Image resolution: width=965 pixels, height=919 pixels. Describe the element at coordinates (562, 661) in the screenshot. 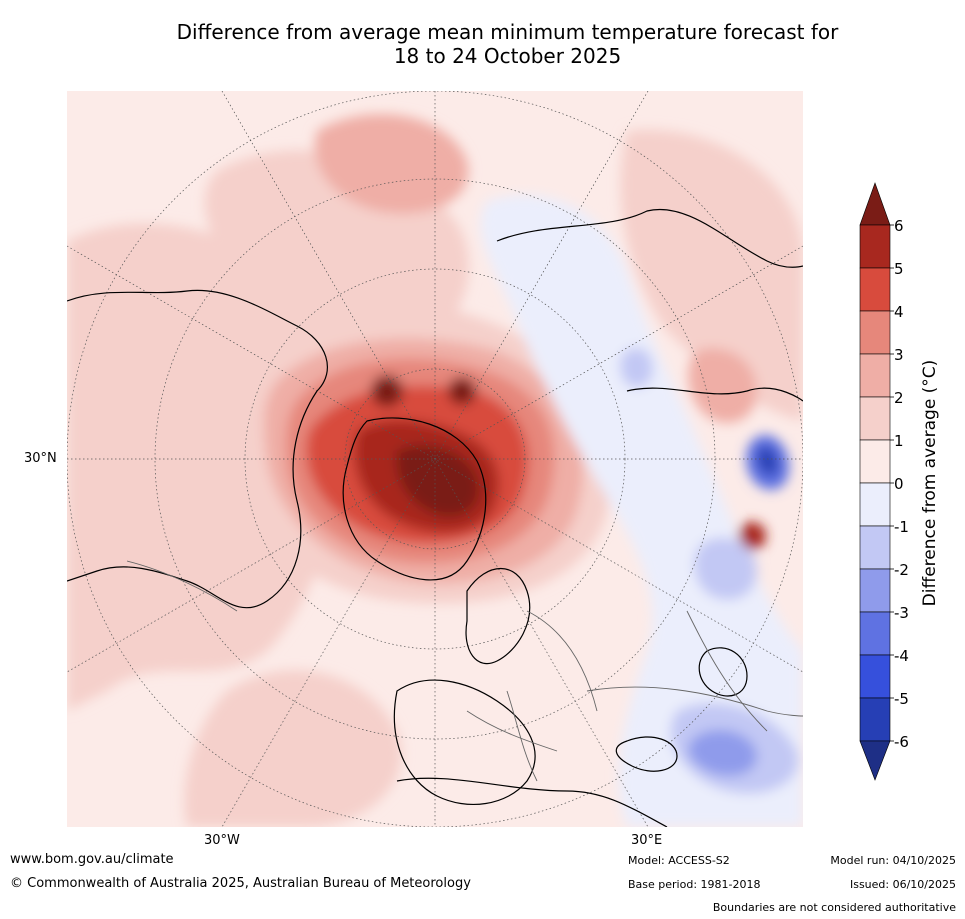

I see `border-russia-west` at that location.